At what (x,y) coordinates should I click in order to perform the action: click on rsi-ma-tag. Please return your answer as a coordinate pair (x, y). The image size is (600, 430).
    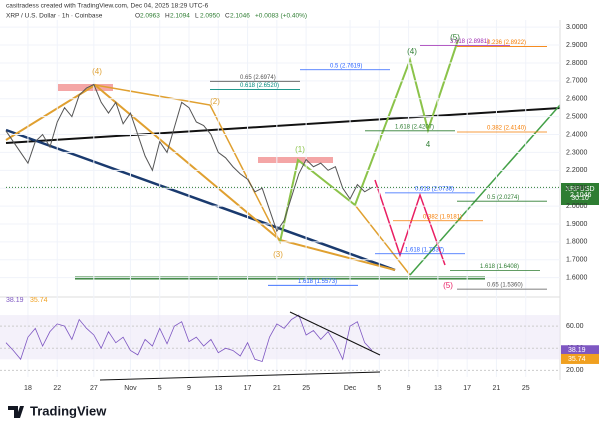
    Looking at the image, I should click on (580, 358).